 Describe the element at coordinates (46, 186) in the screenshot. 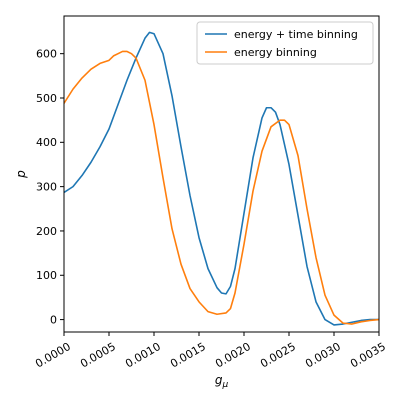

I see `y-tick-label: 300` at that location.